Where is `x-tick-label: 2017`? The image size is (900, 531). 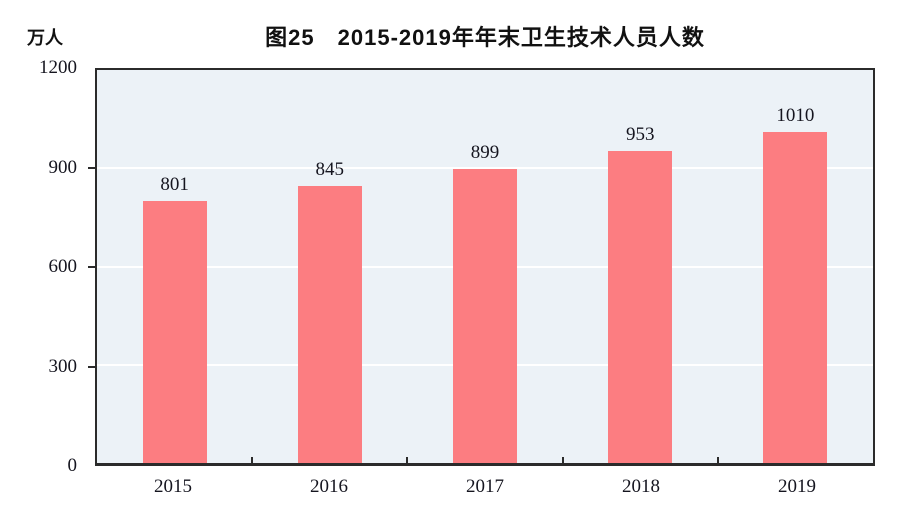
x-tick-label: 2017 is located at coordinates (485, 486).